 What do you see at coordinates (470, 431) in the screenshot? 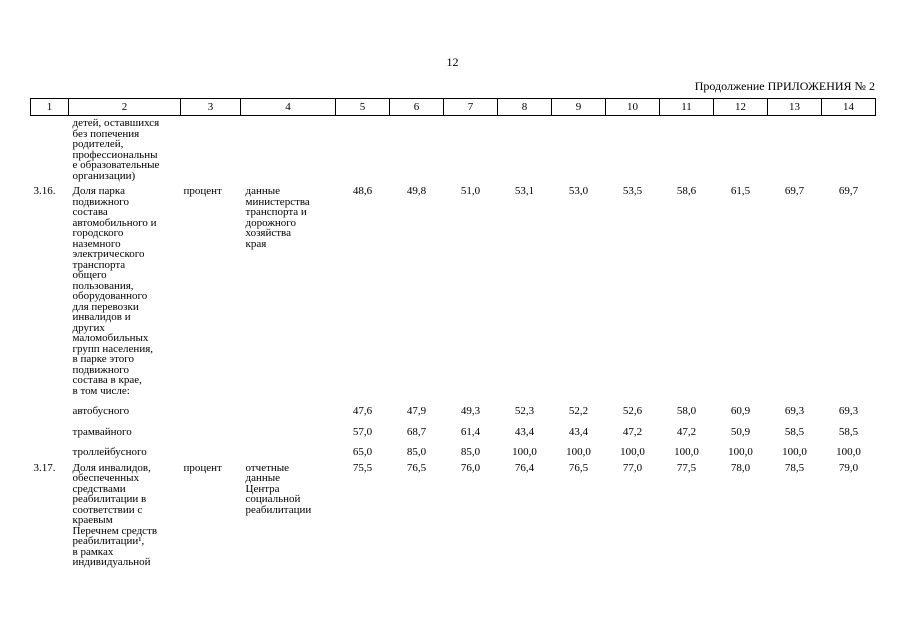
I see `row-value: 61,4` at bounding box center [470, 431].